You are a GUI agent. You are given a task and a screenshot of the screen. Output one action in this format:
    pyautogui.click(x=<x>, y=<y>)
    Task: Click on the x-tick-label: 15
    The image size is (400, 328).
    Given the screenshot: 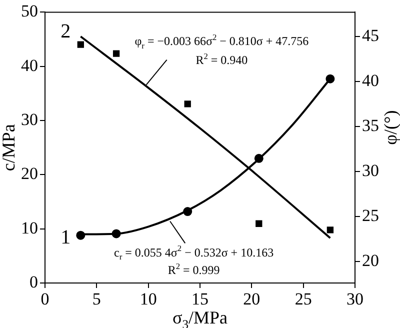 What is the action you would take?
    pyautogui.click(x=200, y=299)
    